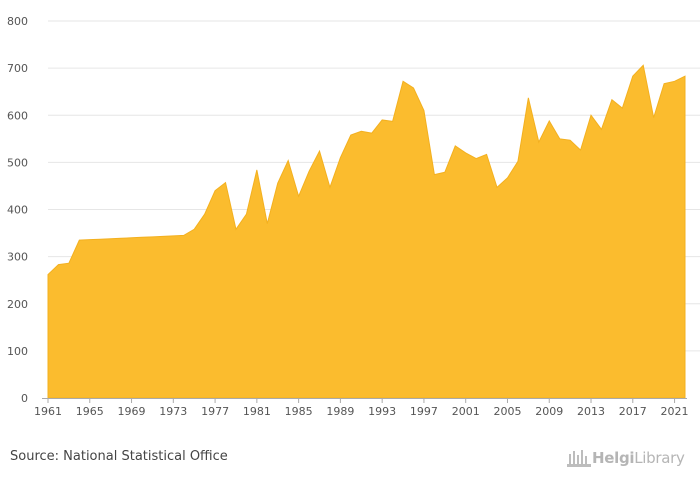 This screenshot has height=483, width=700. I want to click on y-tick-label: 500, so click(17, 162).